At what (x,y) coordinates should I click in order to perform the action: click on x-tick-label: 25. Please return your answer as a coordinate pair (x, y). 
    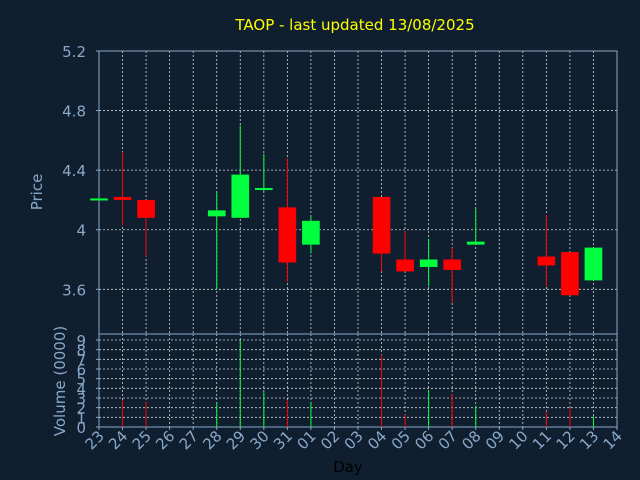
    Looking at the image, I should click on (142, 440).